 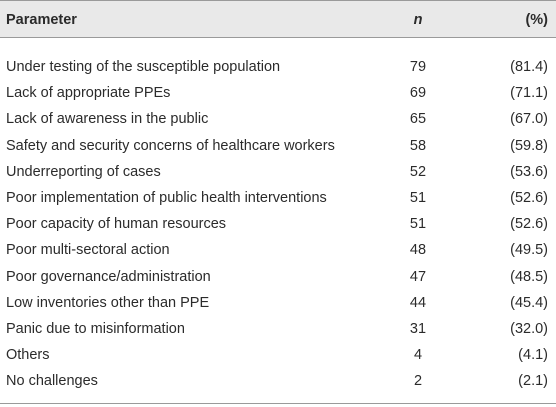 I want to click on percent-cell: (4.1), so click(x=533, y=355).